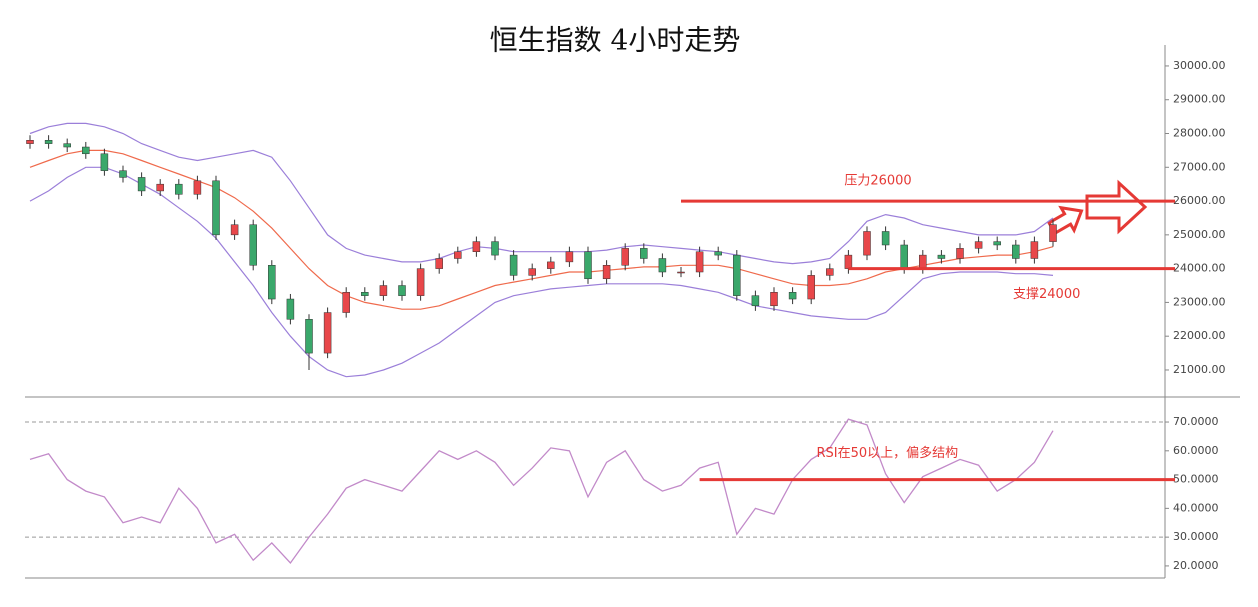 The image size is (1258, 607). I want to click on y-tick-label: 22000.00, so click(1199, 335).